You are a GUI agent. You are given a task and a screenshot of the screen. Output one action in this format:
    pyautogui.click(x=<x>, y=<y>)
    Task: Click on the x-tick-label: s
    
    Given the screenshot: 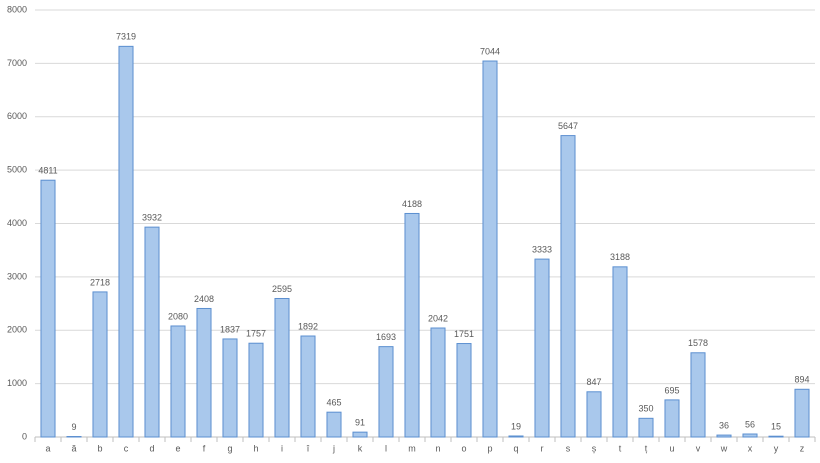 What is the action you would take?
    pyautogui.click(x=568, y=448)
    